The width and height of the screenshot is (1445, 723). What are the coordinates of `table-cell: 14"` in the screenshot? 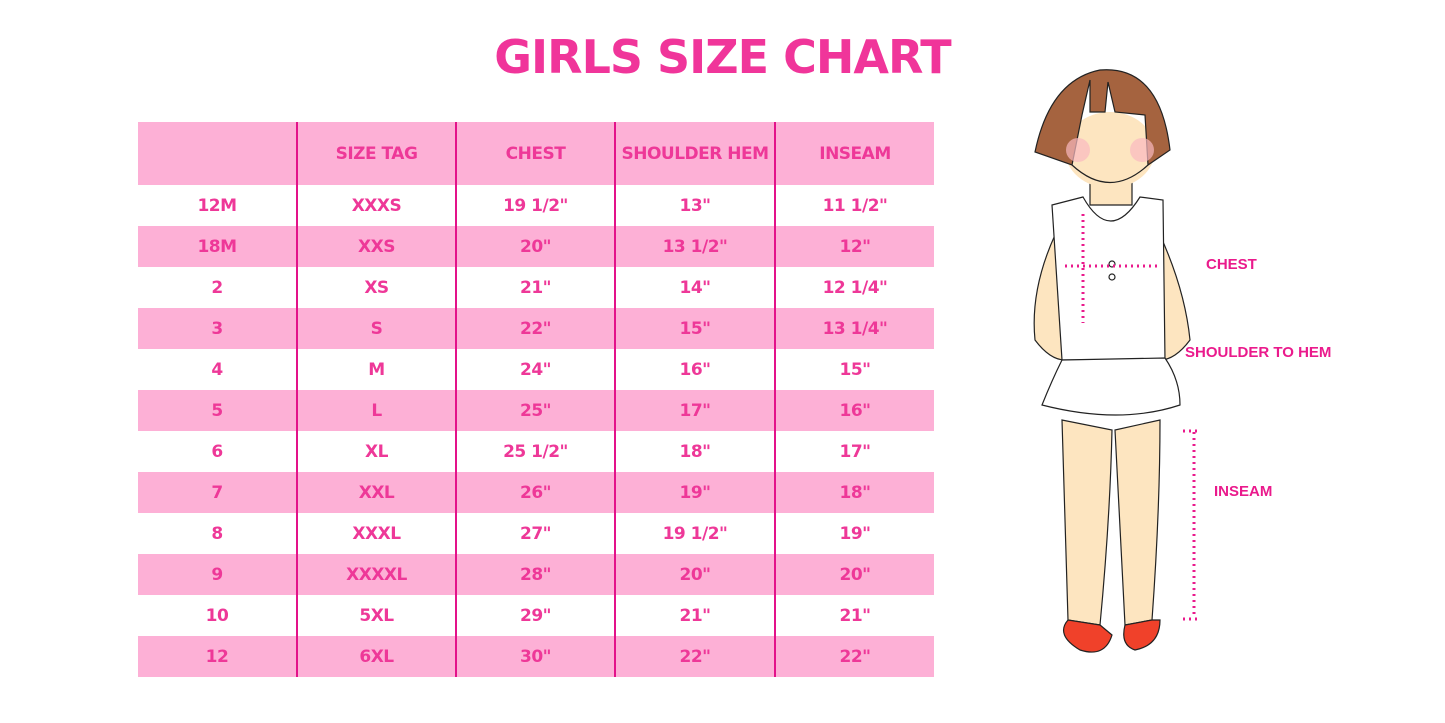 It's located at (694, 287).